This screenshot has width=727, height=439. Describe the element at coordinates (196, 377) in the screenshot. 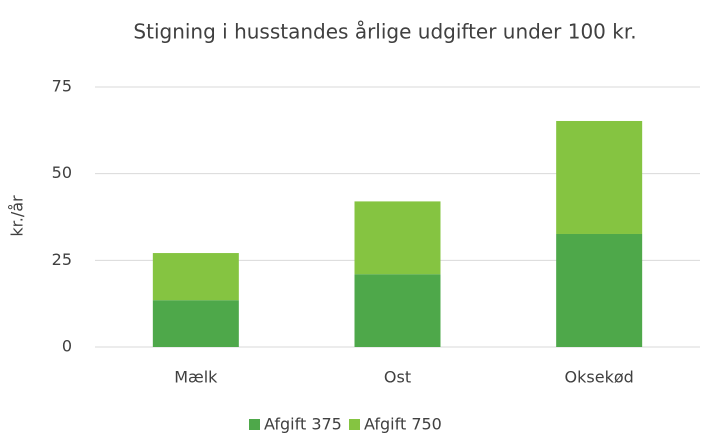

I see `x-tick-label: Mælk` at that location.